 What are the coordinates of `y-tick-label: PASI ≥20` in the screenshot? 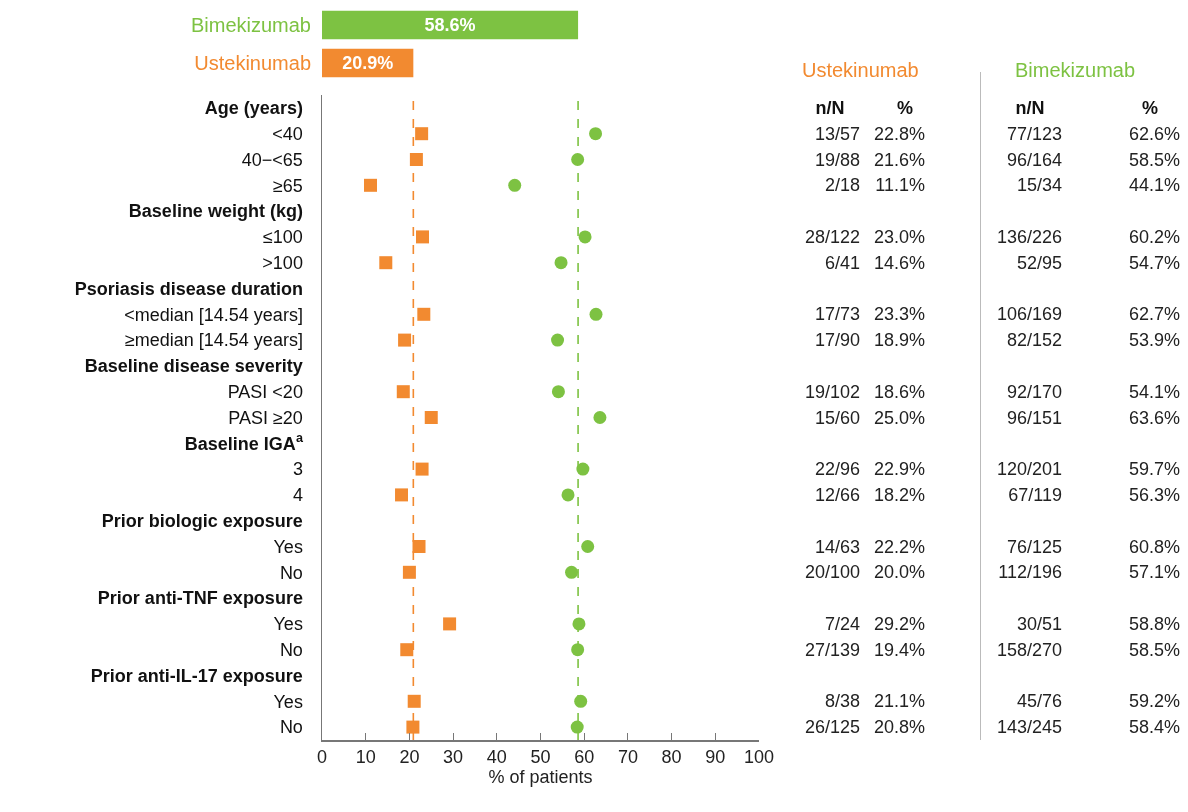 It's located at (265, 417).